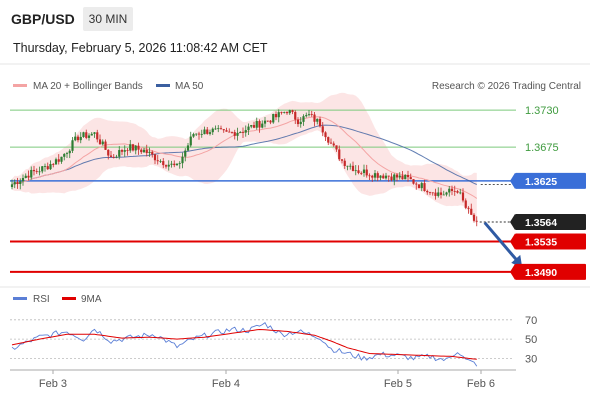  Describe the element at coordinates (41, 299) in the screenshot. I see `rsi-legend-label: RSI` at that location.